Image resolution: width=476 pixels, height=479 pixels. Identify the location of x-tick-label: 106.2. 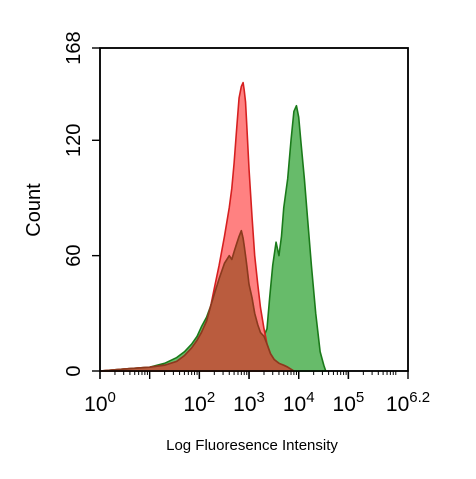
(408, 402).